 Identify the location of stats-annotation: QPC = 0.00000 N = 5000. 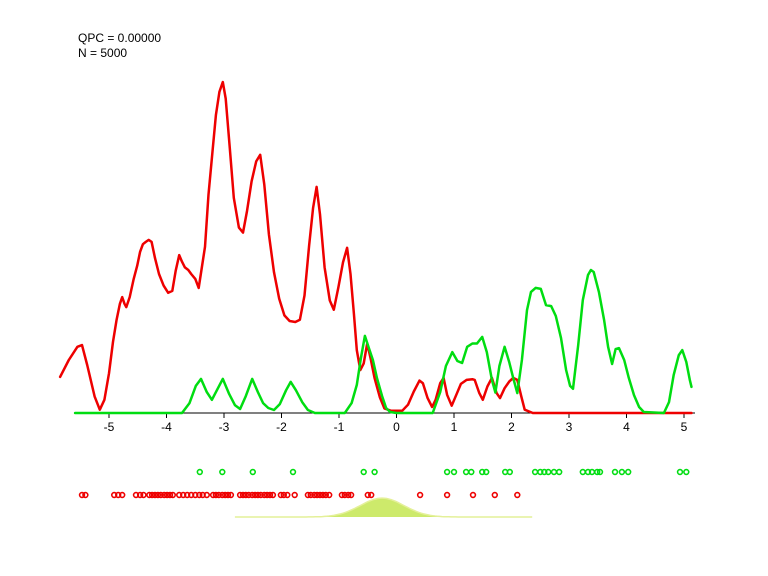
(119, 46).